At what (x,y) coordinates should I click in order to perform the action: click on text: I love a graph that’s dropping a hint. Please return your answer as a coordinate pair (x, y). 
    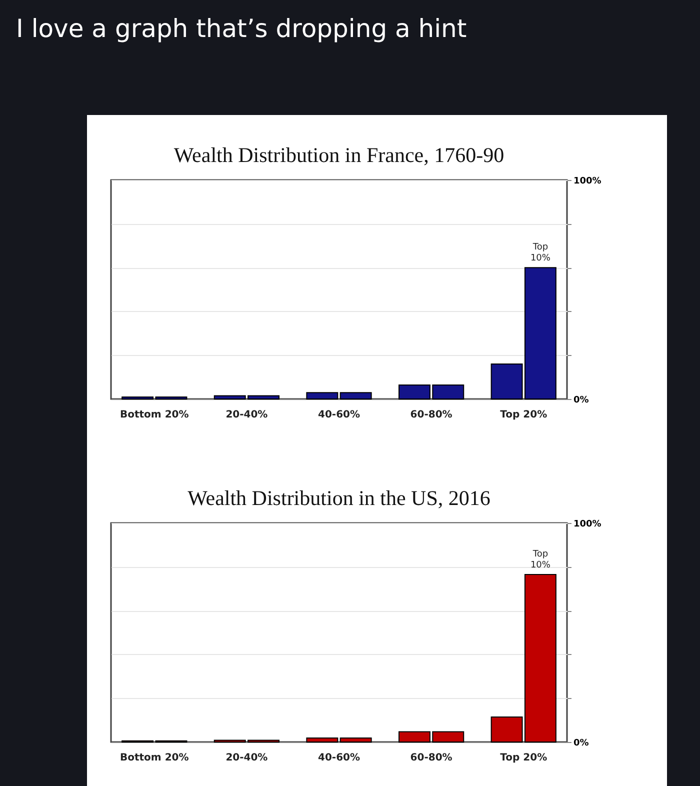
    Looking at the image, I should click on (241, 29).